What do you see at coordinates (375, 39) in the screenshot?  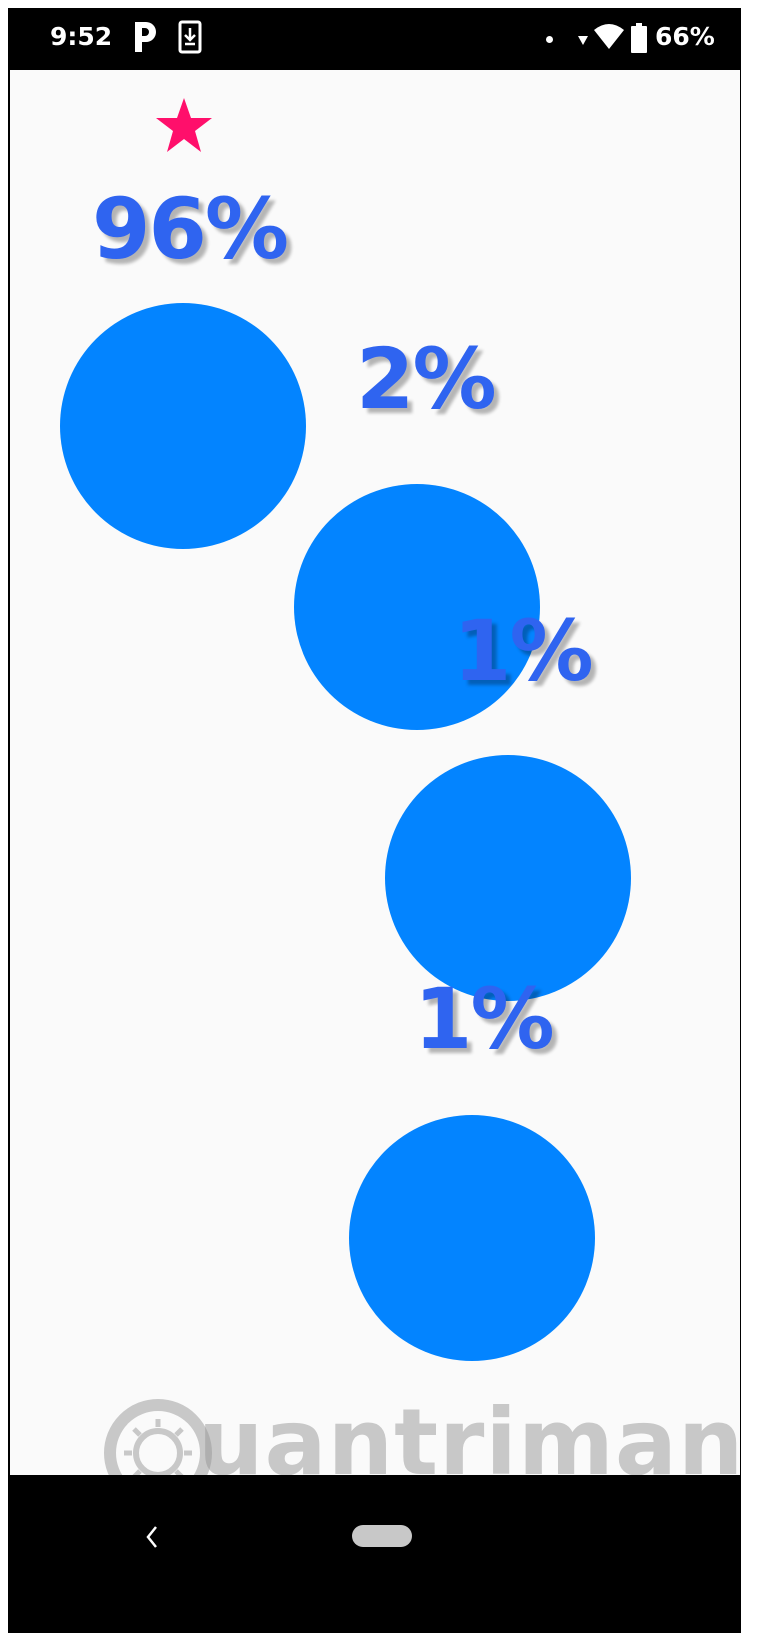 I see `status-bar: 9:52 66%` at bounding box center [375, 39].